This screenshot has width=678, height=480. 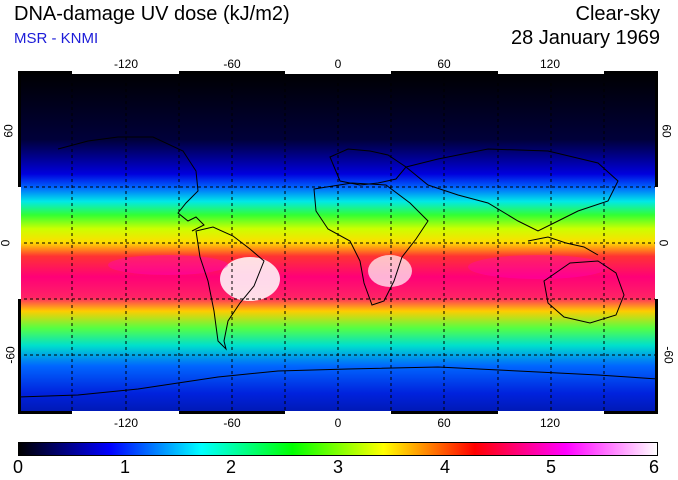 I want to click on lat-tick-right: 60, so click(x=666, y=131).